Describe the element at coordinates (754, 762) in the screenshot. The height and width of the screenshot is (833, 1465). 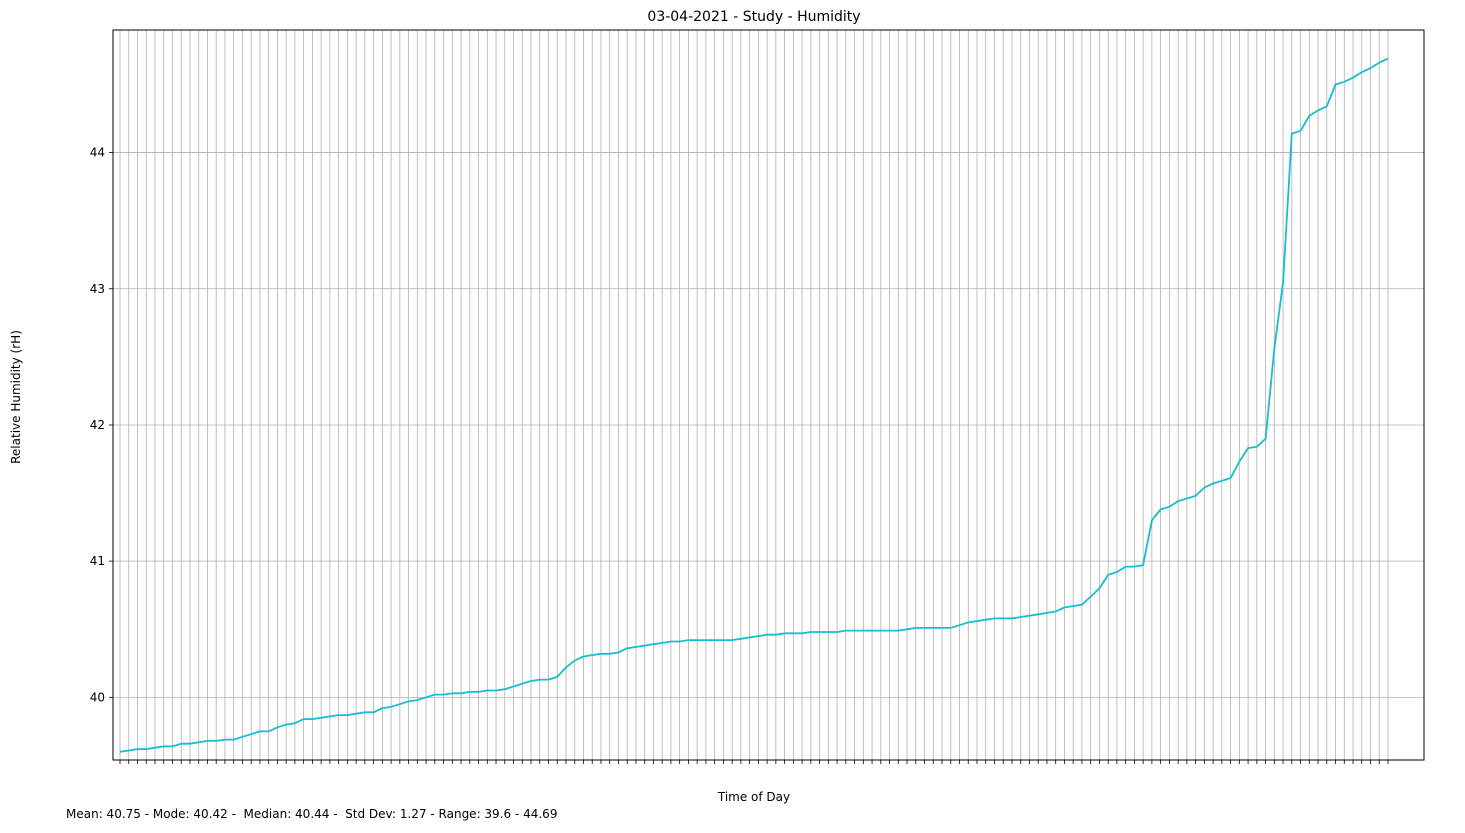
I see `x-axis` at that location.